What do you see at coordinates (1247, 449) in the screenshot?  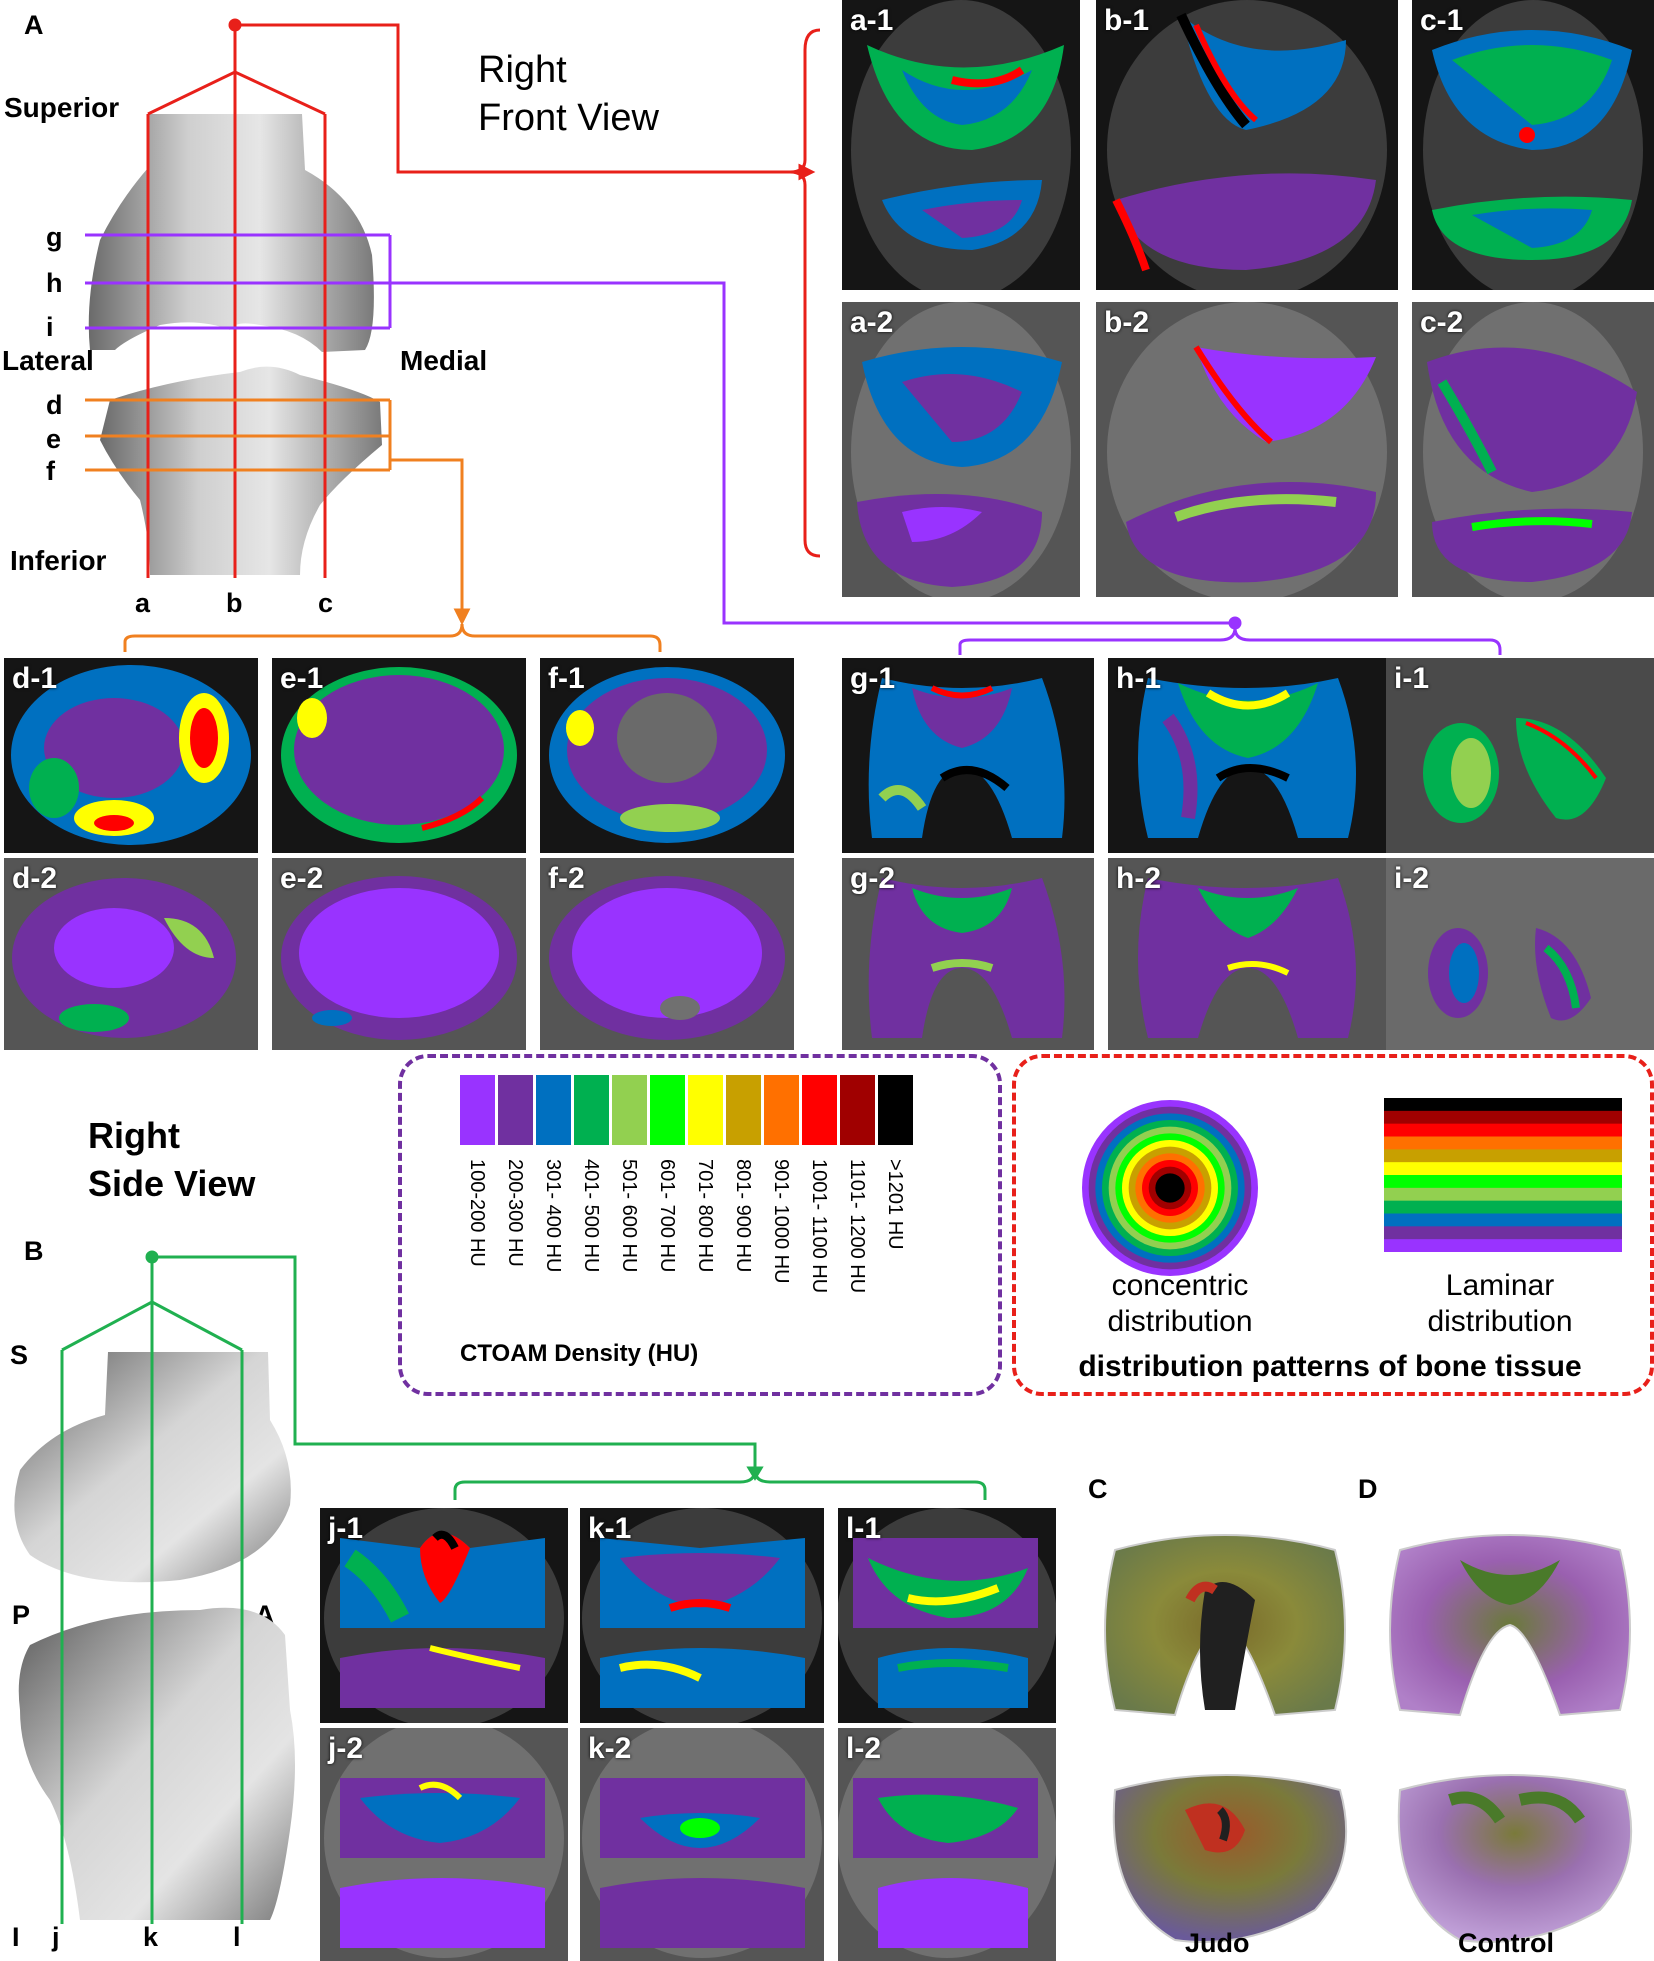 I see `ct-panel-b2: b-2` at bounding box center [1247, 449].